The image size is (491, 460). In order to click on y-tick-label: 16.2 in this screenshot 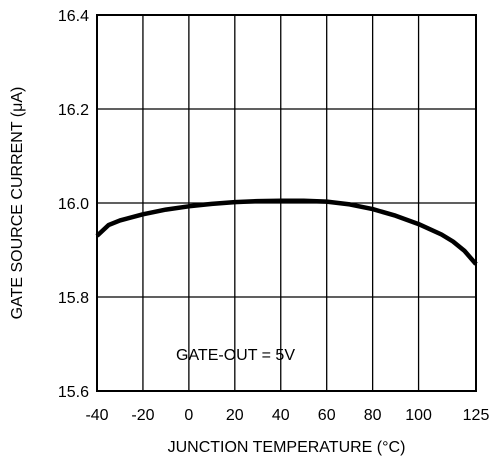, I will do `click(73, 110)`.